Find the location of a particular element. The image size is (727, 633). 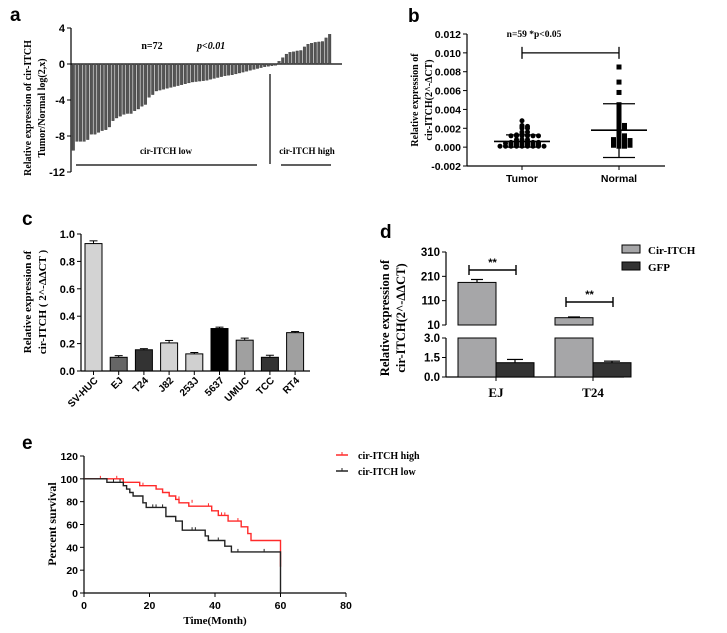

panel-e-ytick-label: 0 is located at coordinates (75, 594).